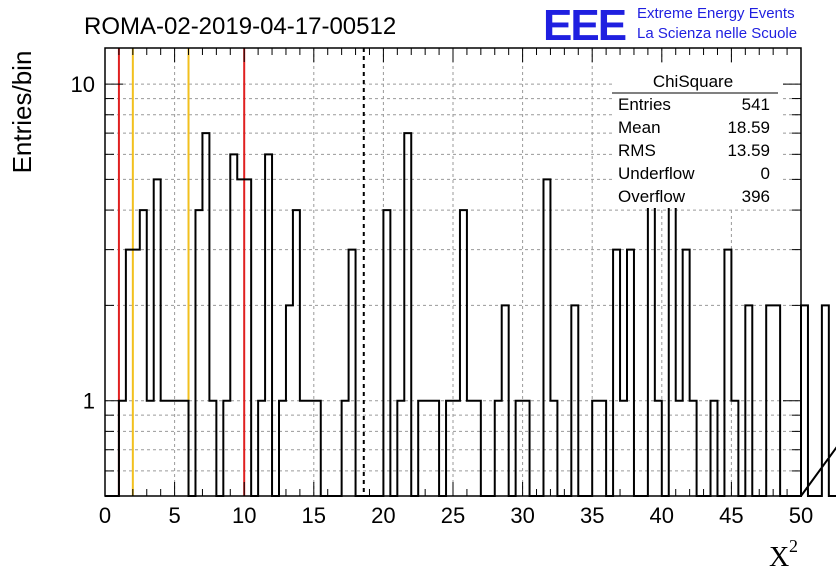 The width and height of the screenshot is (836, 572). Describe the element at coordinates (693, 81) in the screenshot. I see `stats-title: ChiSquare` at that location.